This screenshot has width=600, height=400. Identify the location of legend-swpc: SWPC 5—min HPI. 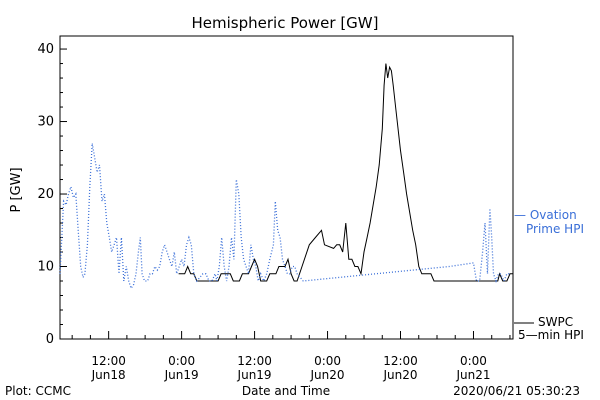
(549, 328).